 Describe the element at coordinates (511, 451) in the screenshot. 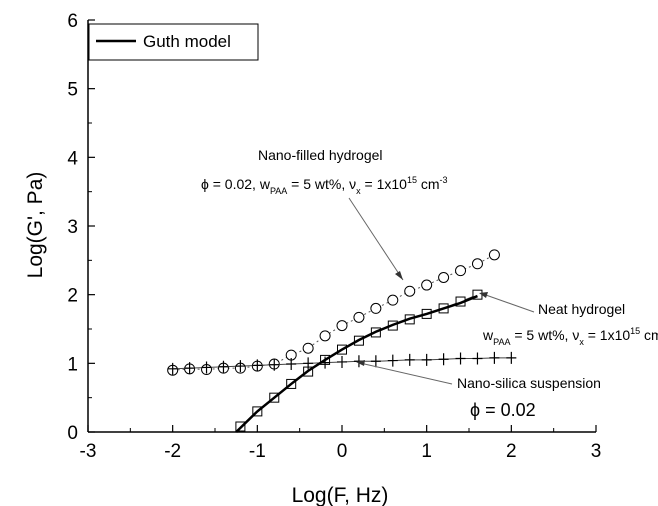

I see `x-tick-label: 2` at that location.